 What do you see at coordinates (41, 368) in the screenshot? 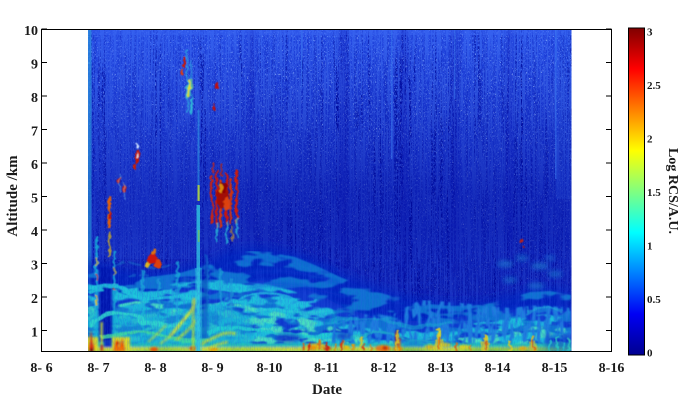
I see `svg-text: 8- 6` at bounding box center [41, 368].